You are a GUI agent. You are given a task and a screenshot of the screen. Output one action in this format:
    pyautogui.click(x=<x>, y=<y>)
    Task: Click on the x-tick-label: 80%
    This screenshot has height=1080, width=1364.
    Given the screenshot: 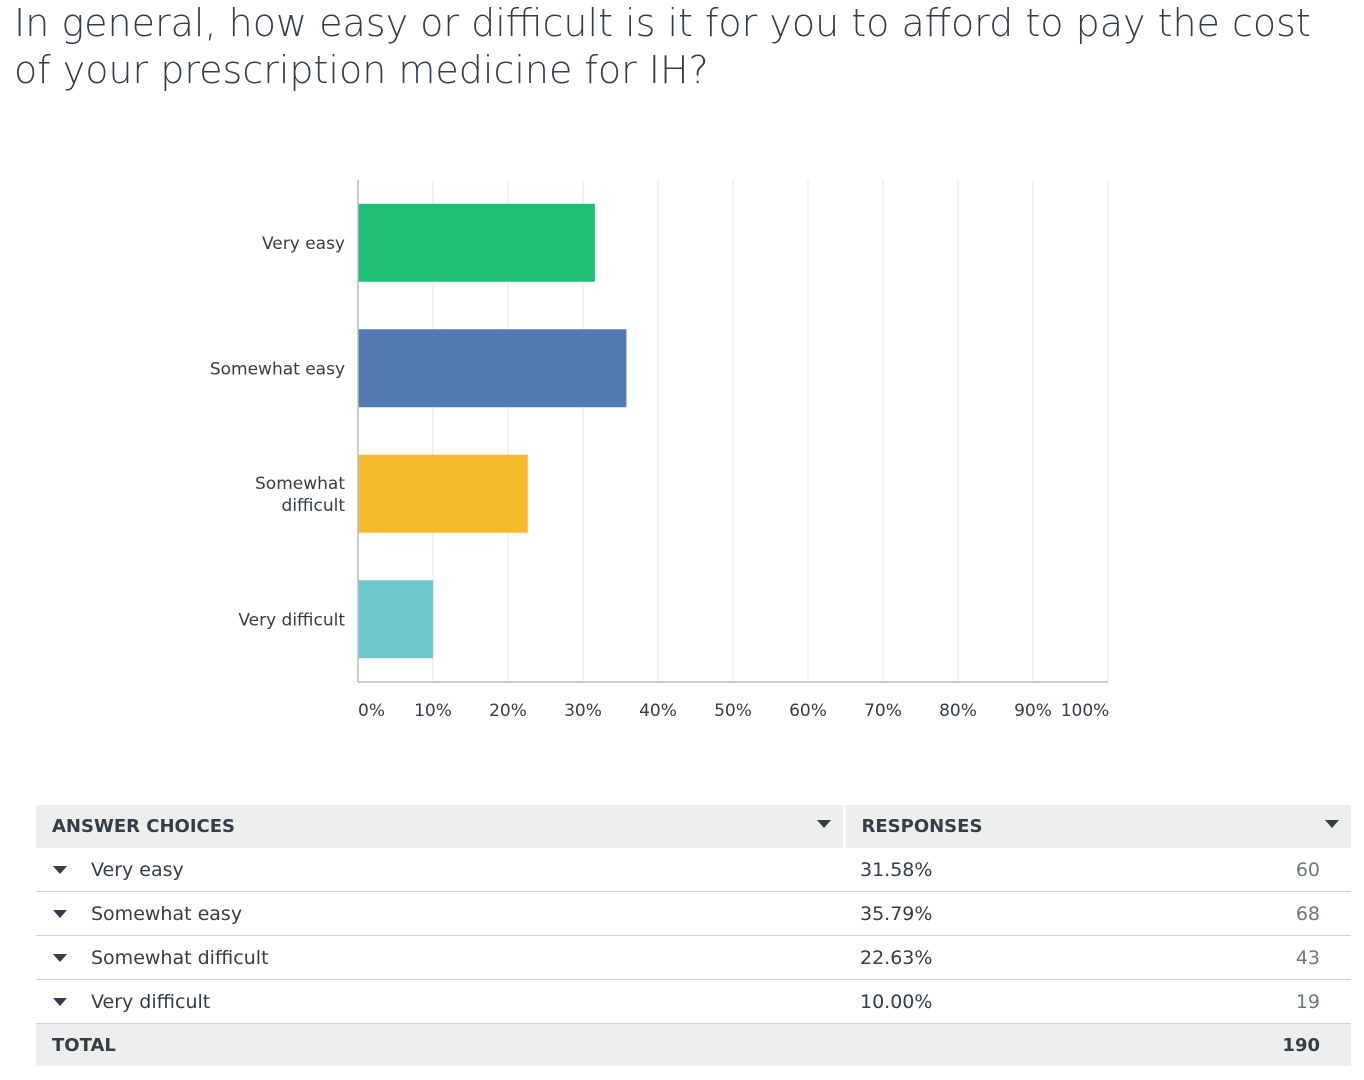 What is the action you would take?
    pyautogui.click(x=958, y=711)
    